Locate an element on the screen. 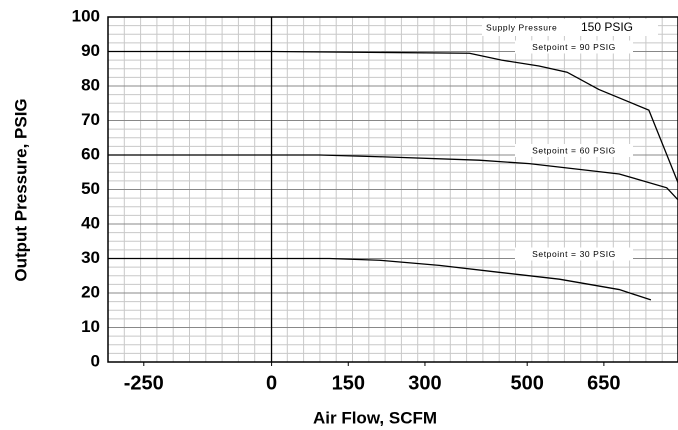 Image resolution: width=678 pixels, height=430 pixels. x-tick-label: 300 is located at coordinates (424, 383).